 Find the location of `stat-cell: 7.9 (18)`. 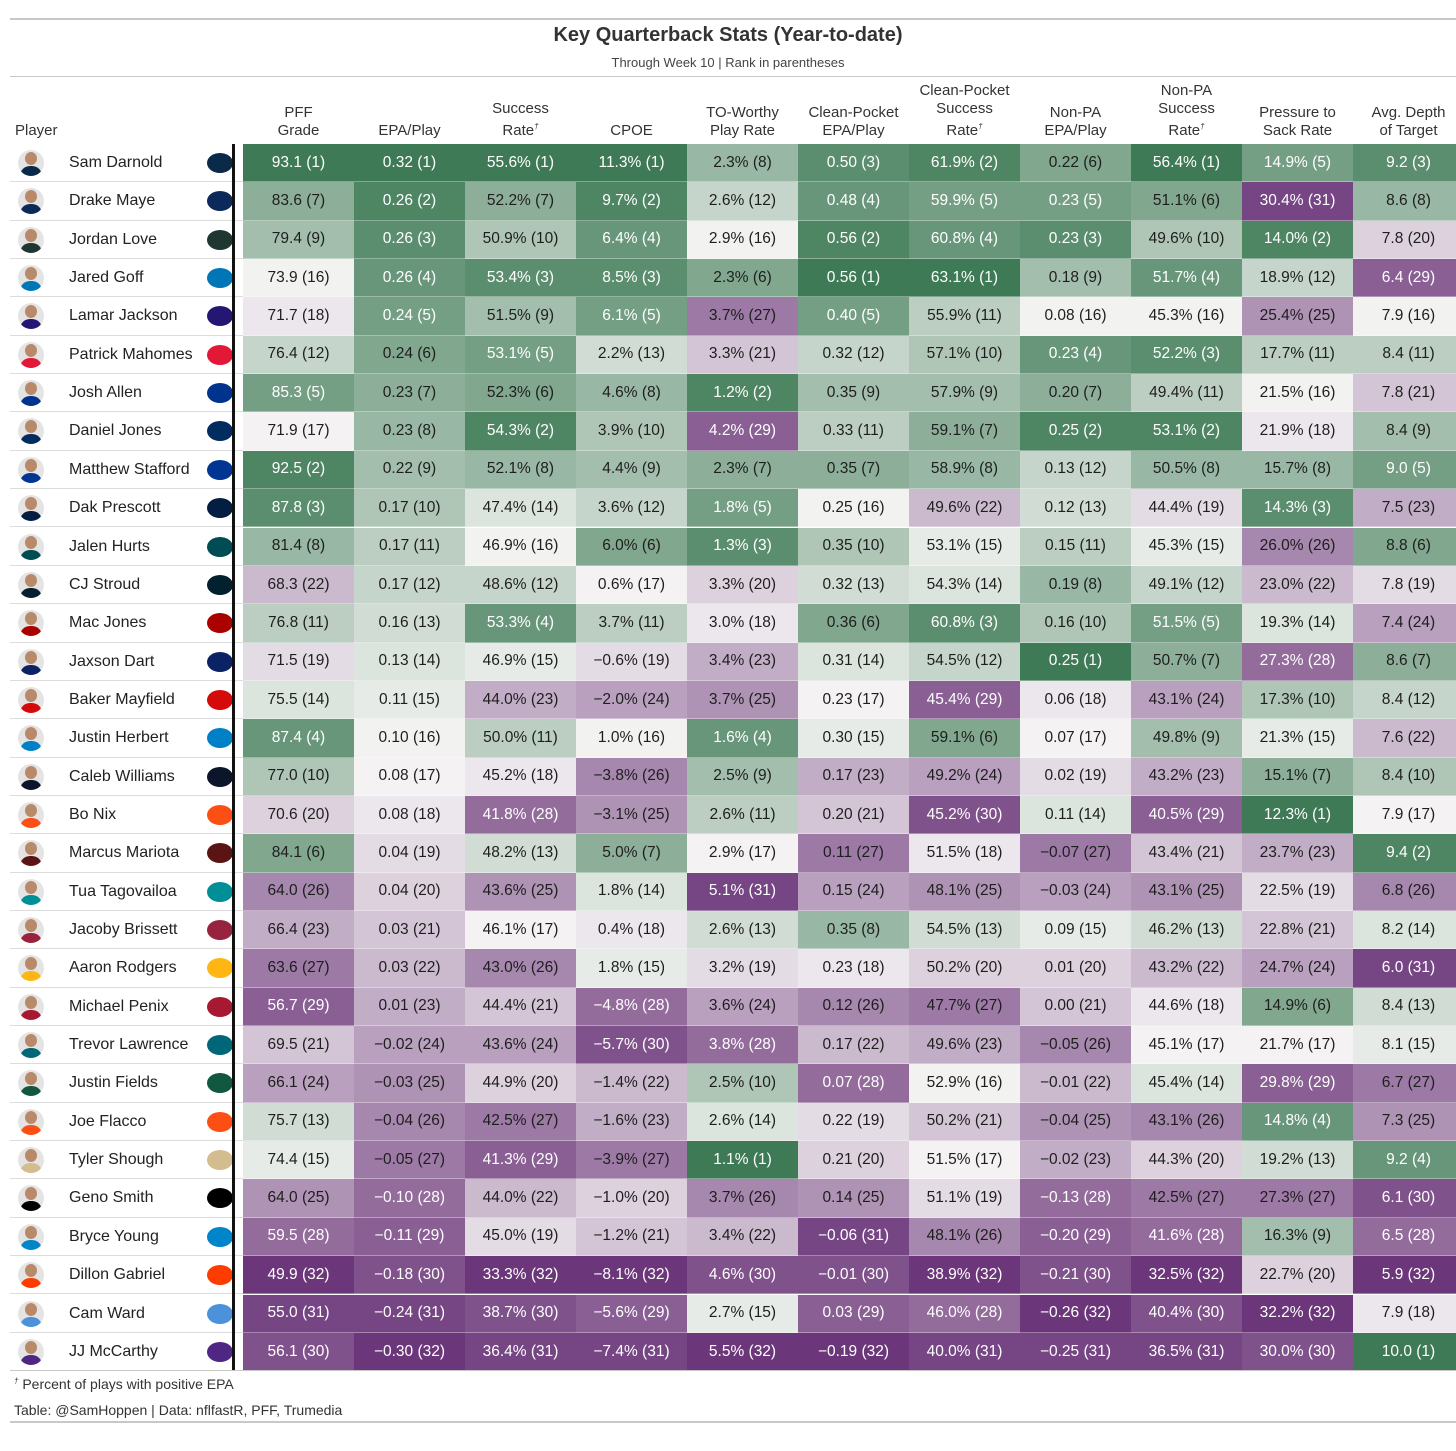

stat-cell: 7.9 (18) is located at coordinates (1404, 1313).